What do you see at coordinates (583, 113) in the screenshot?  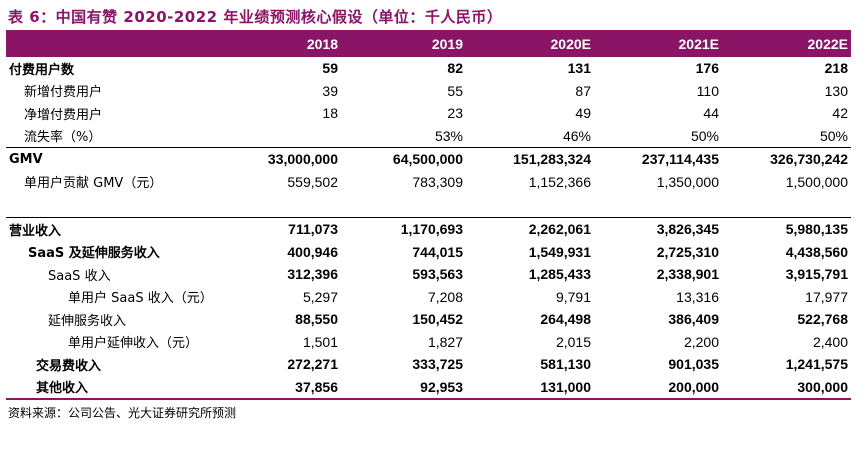 I see `cell: 49` at bounding box center [583, 113].